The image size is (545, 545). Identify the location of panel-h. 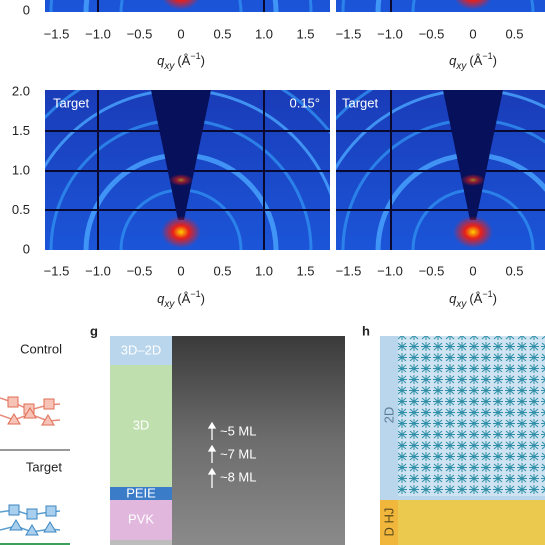
(462, 440).